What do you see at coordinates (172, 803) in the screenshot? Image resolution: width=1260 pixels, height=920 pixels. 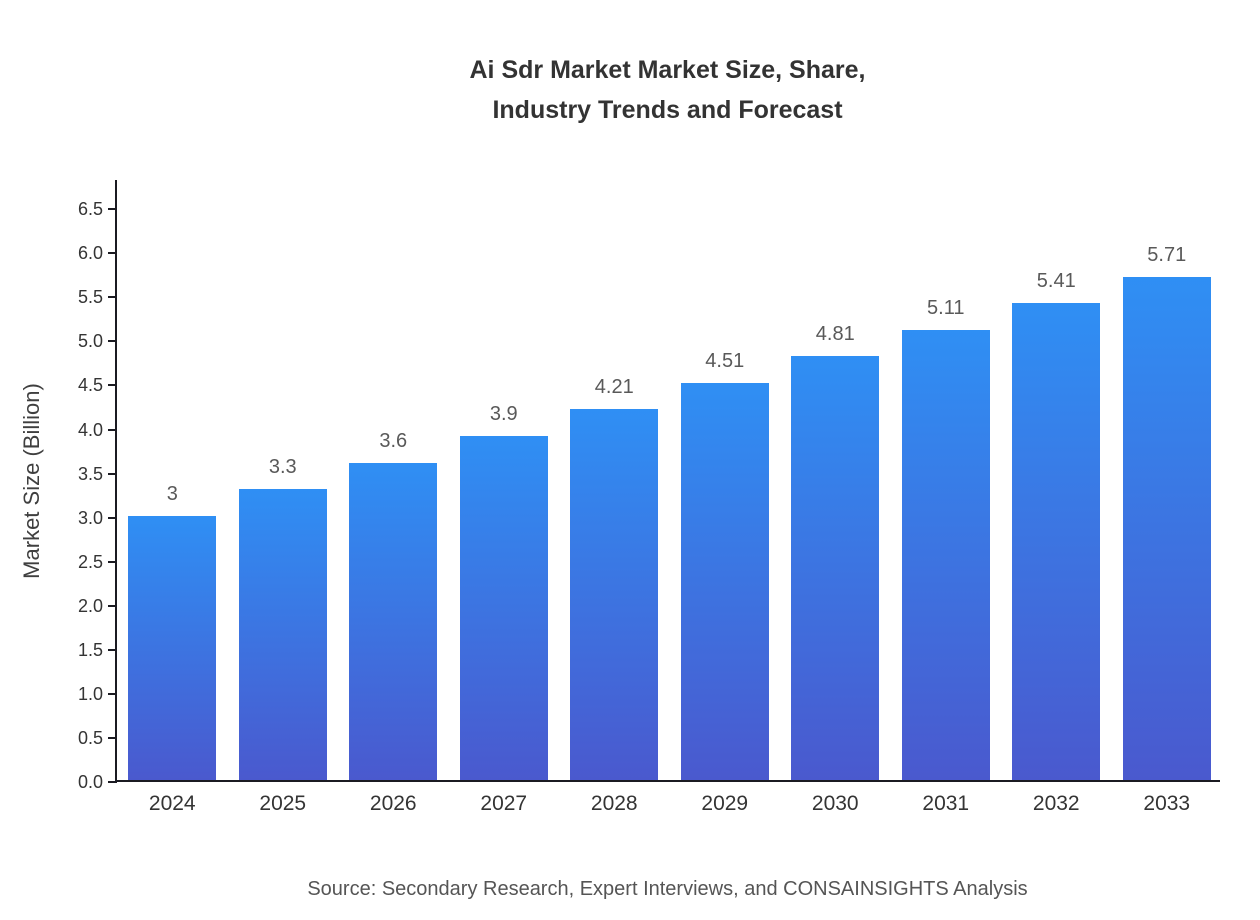 I see `x-tick-label-2024: 2024` at bounding box center [172, 803].